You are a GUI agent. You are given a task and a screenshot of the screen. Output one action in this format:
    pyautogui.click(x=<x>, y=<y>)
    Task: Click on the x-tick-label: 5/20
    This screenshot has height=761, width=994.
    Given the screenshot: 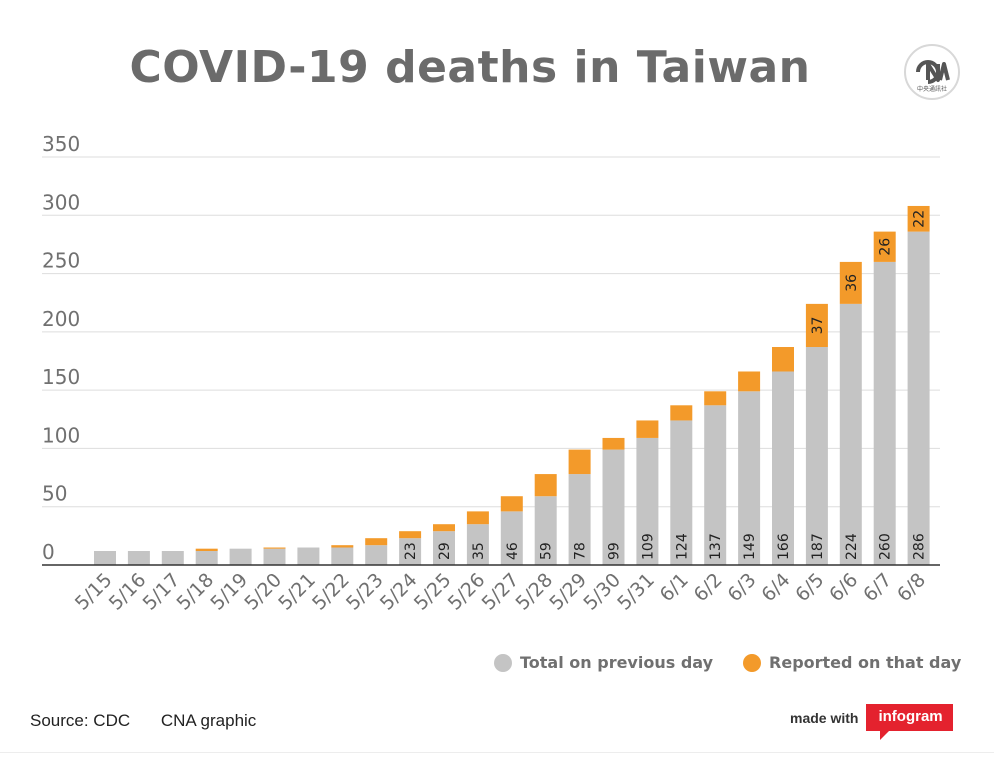 What is the action you would take?
    pyautogui.click(x=263, y=592)
    